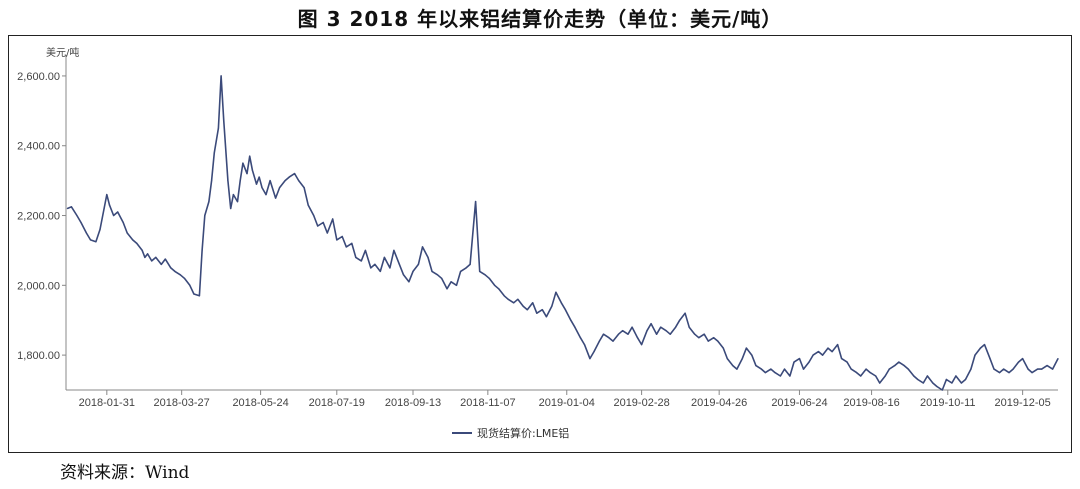  I want to click on x-tick-label: 2019-06-24, so click(799, 403).